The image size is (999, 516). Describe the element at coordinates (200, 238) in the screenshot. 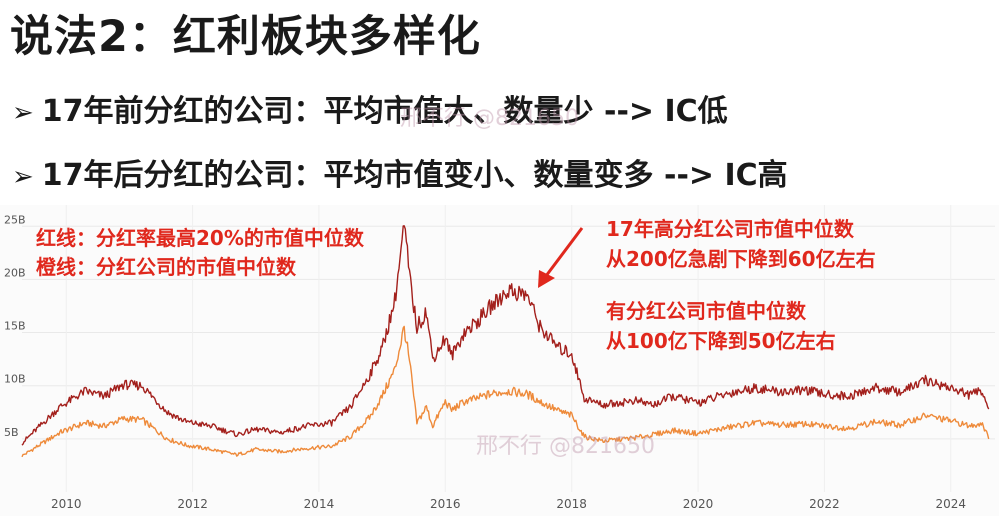

I see `legend-red-line: 红线：分红率最高20%的市值中位数` at that location.